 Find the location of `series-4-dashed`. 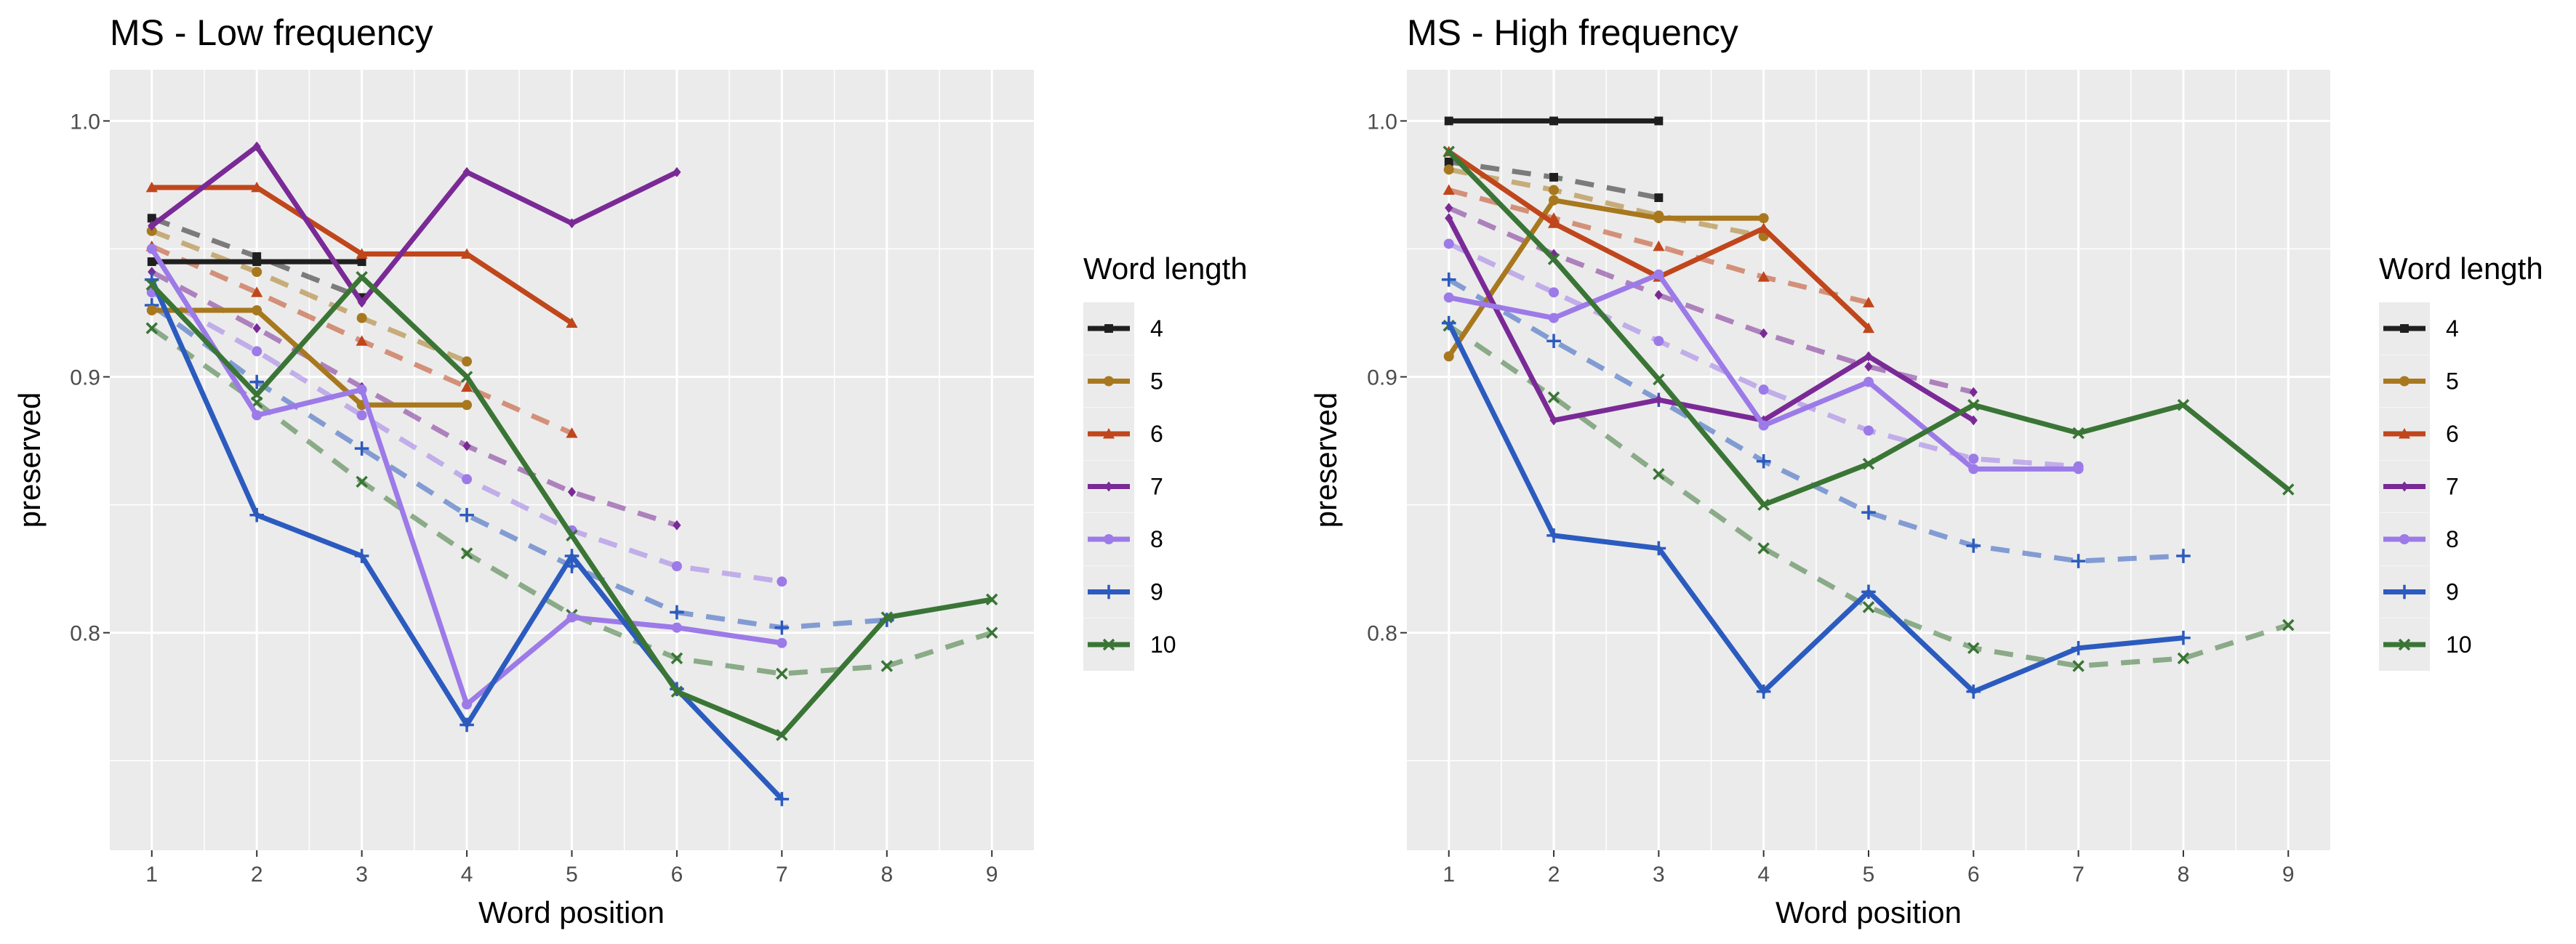

series-4-dashed is located at coordinates (256, 258).